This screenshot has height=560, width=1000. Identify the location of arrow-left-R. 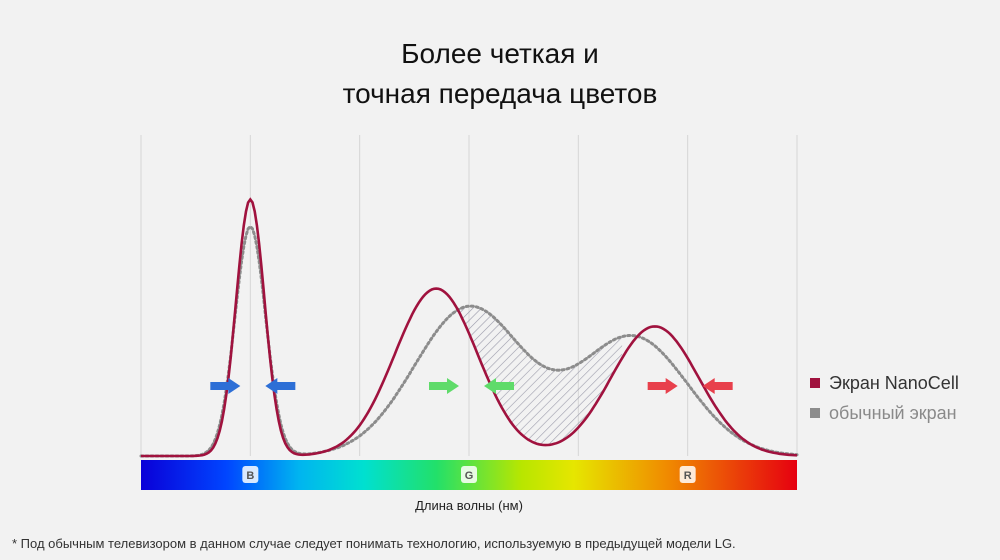
(717, 386).